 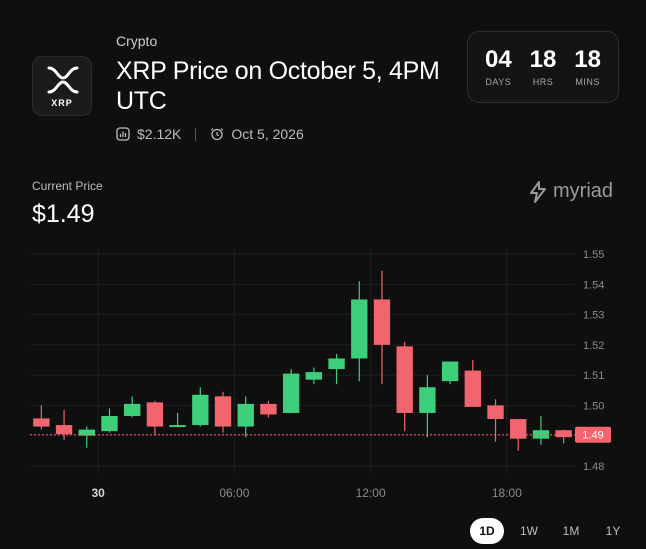 I want to click on countdown-hours-value: 18, so click(x=543, y=59).